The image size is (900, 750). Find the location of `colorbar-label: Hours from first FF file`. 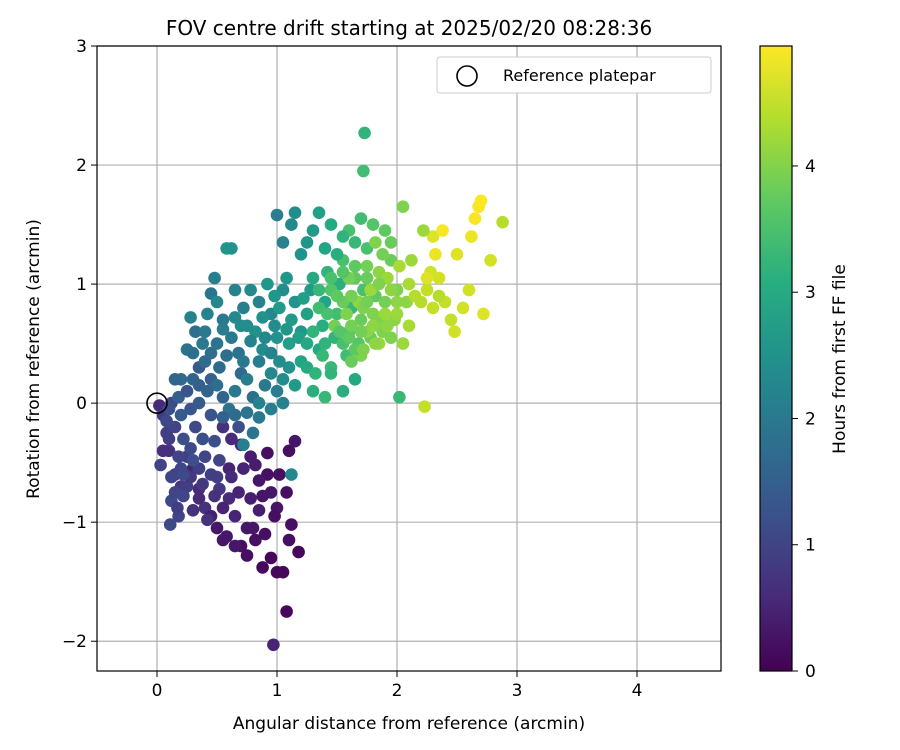

colorbar-label: Hours from first FF file is located at coordinates (840, 359).